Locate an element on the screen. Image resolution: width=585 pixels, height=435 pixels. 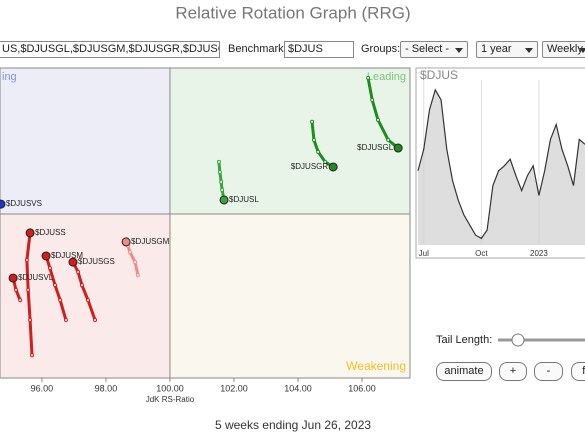
symbols-input: US,$DJUSGL,$DJUSGM,$DJUSGR,$DJUSGS is located at coordinates (110, 49).